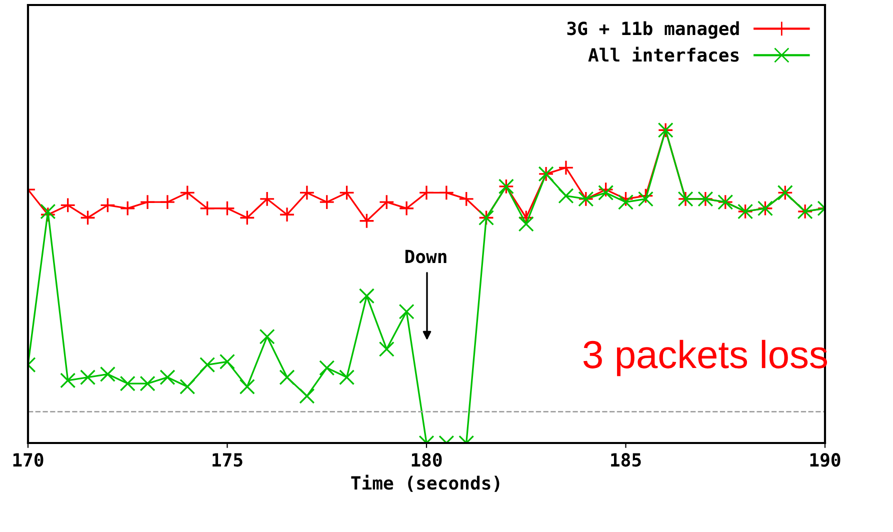 This screenshot has height=532, width=893. What do you see at coordinates (825, 460) in the screenshot?
I see `x-tick-label: 190` at bounding box center [825, 460].